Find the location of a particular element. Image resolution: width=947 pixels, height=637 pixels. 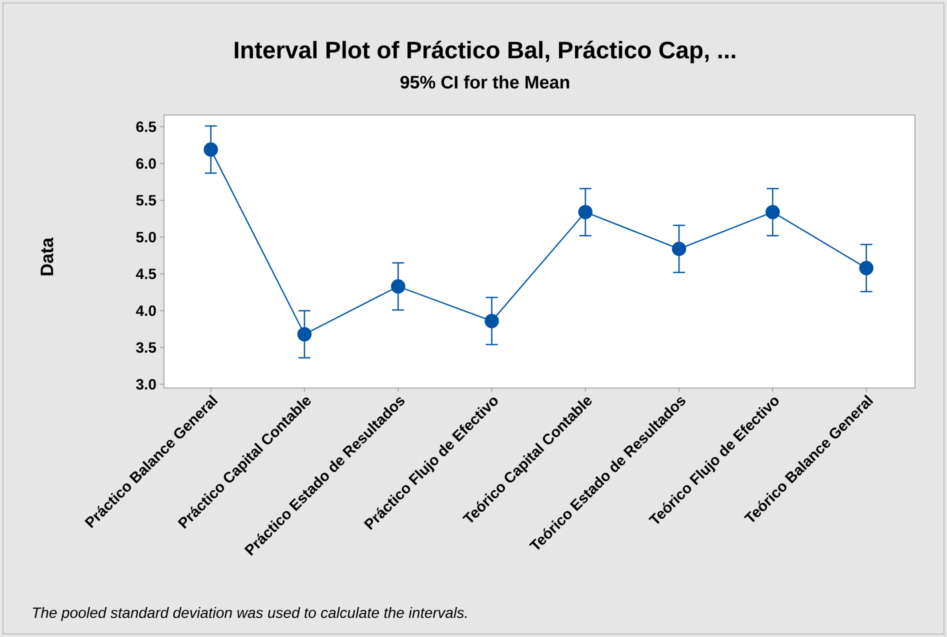

y-tick-label: 6.0 is located at coordinates (146, 163).